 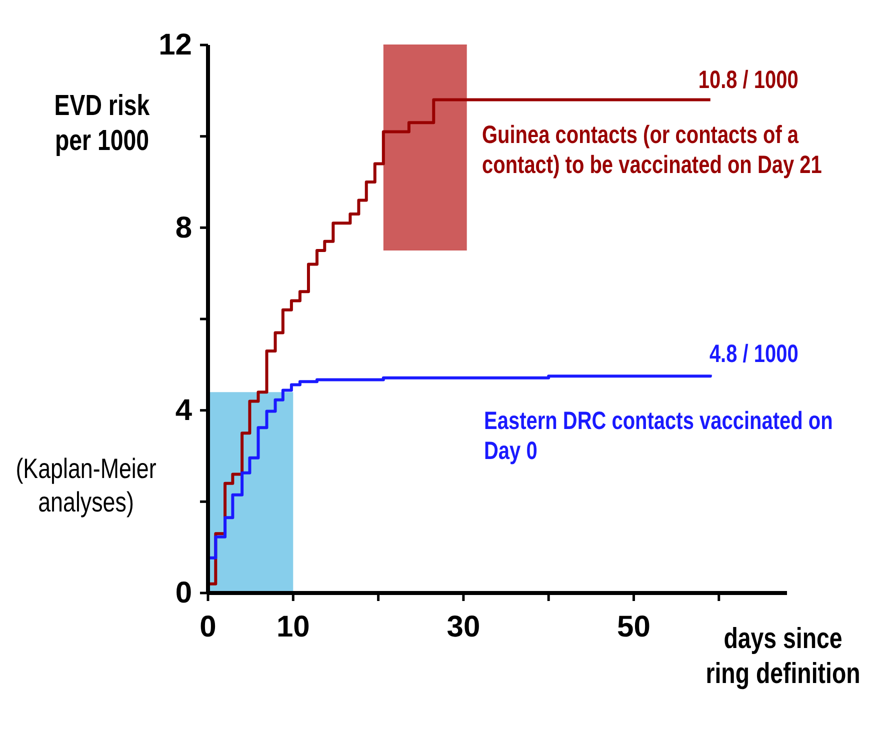 I want to click on x-tick-label: 10, so click(x=293, y=627).